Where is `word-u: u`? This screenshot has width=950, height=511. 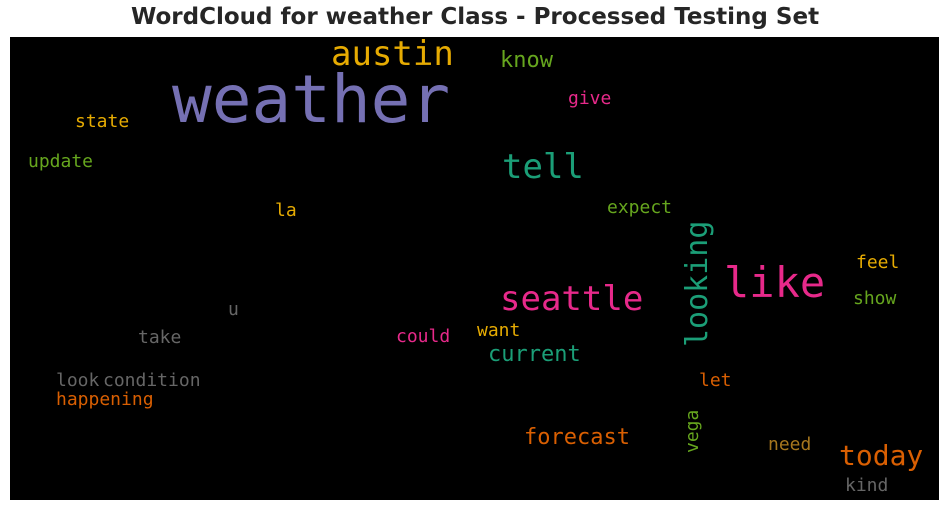
word-u: u is located at coordinates (233, 309).